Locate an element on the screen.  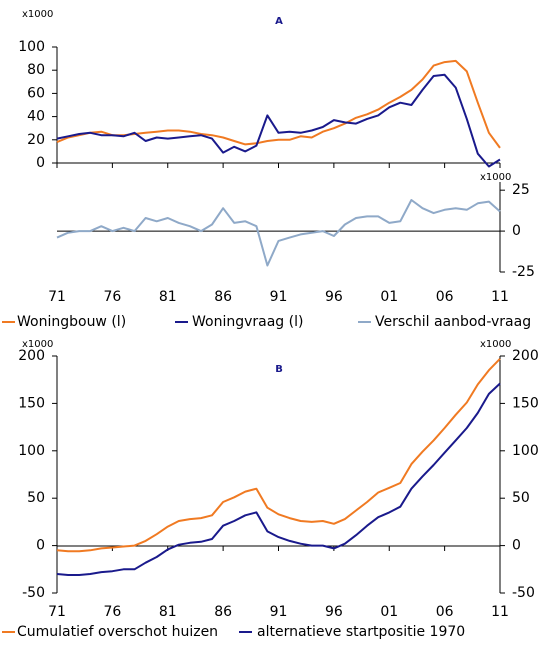
legend-label: Cumulatief overschot huizen is located at coordinates (117, 632).